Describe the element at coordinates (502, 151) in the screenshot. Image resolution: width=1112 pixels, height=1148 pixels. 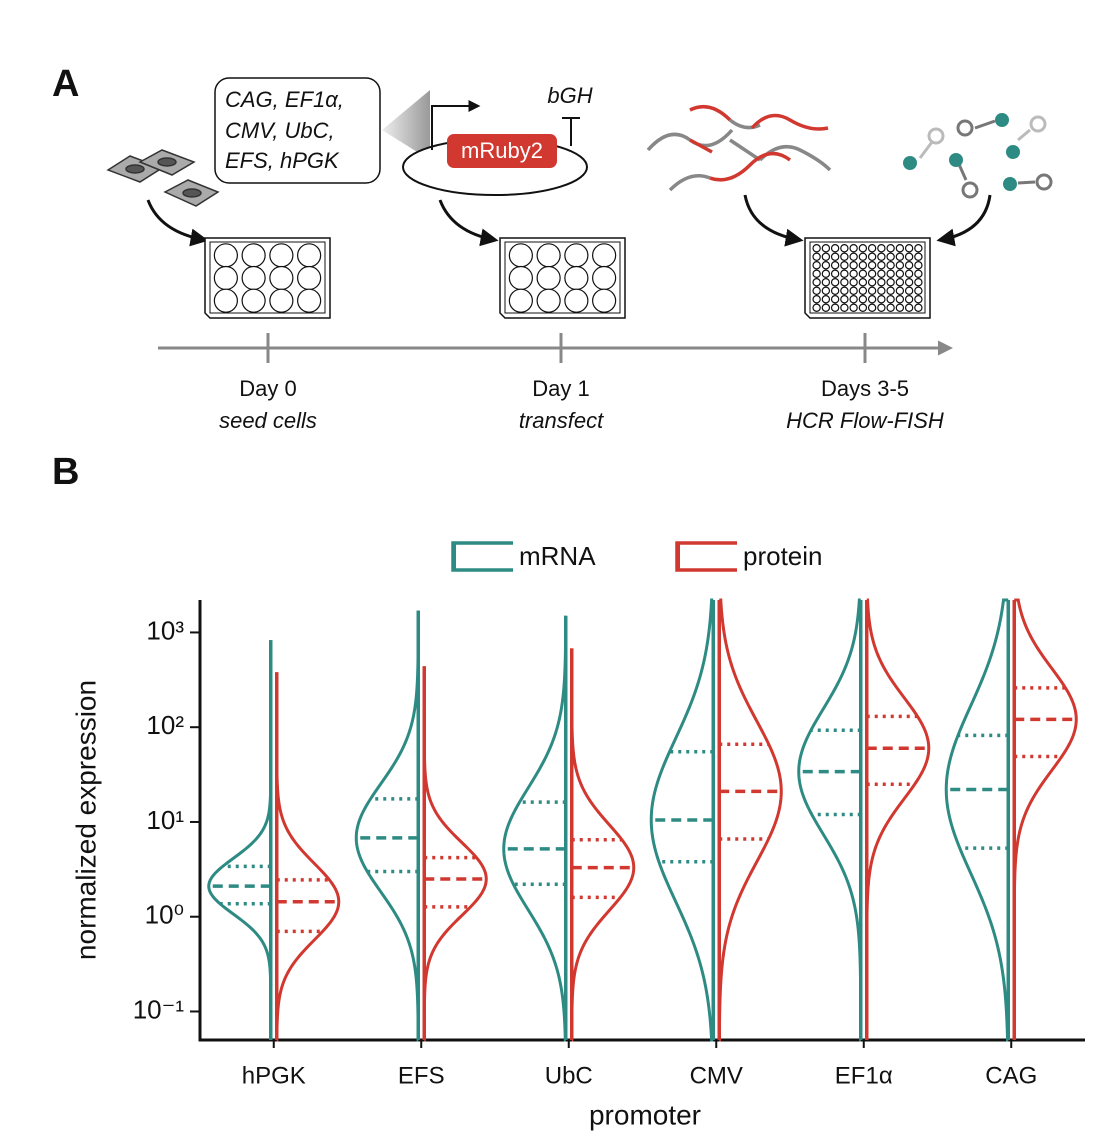
I see `reporter-box` at that location.